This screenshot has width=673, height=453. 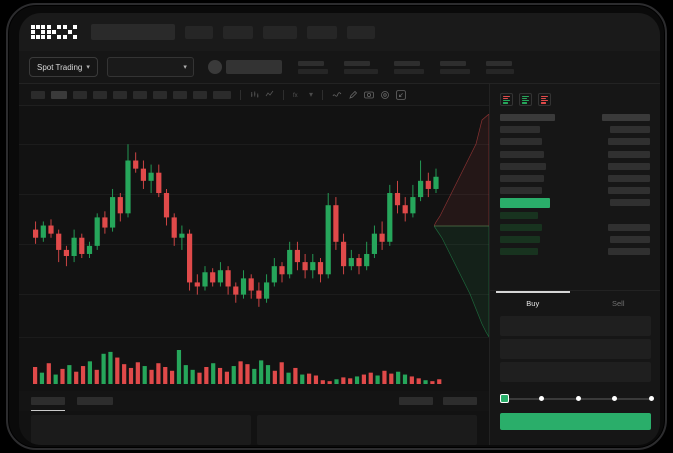 I want to click on chart-options-chevron-icon: ▾, so click(x=311, y=94).